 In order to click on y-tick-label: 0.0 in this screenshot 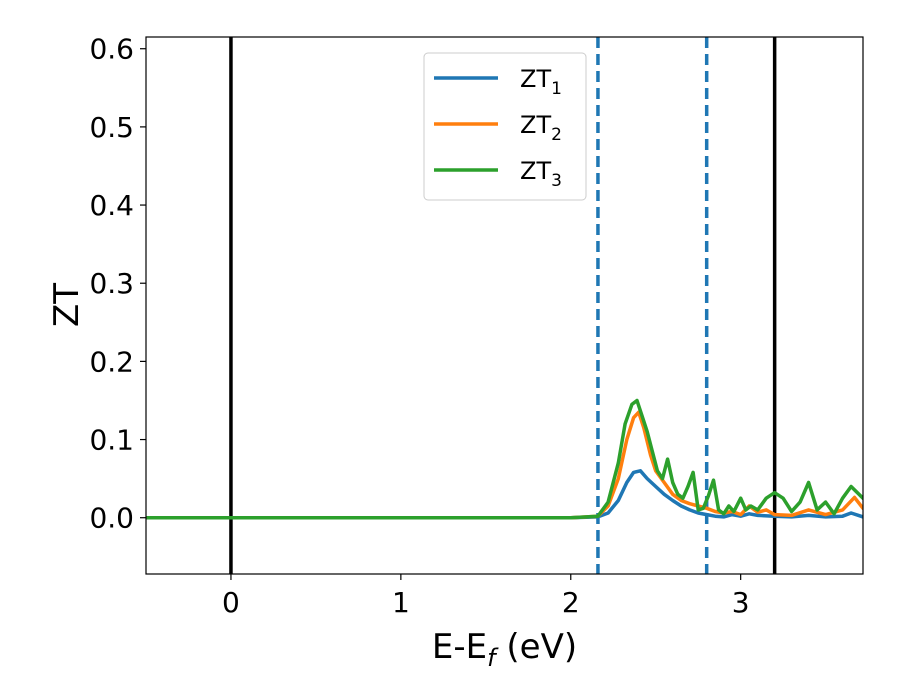, I will do `click(111, 518)`.